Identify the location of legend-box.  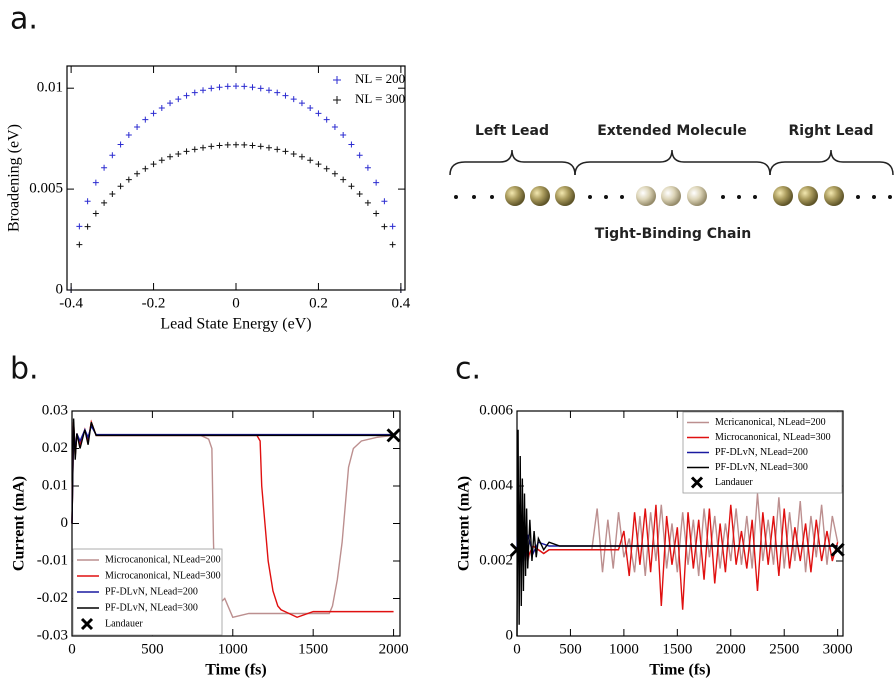
(762, 452).